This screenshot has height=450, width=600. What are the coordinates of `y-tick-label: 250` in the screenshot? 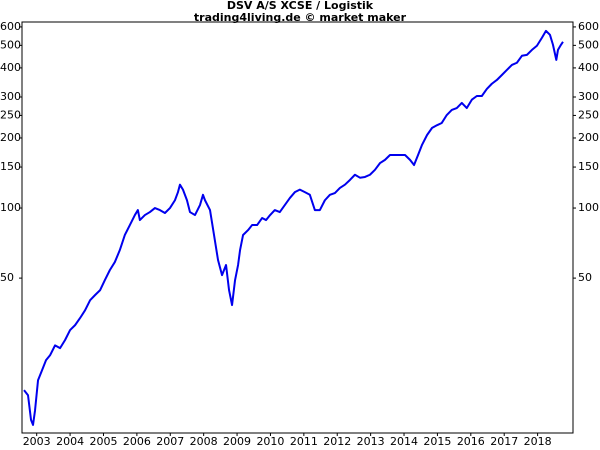 It's located at (10, 114).